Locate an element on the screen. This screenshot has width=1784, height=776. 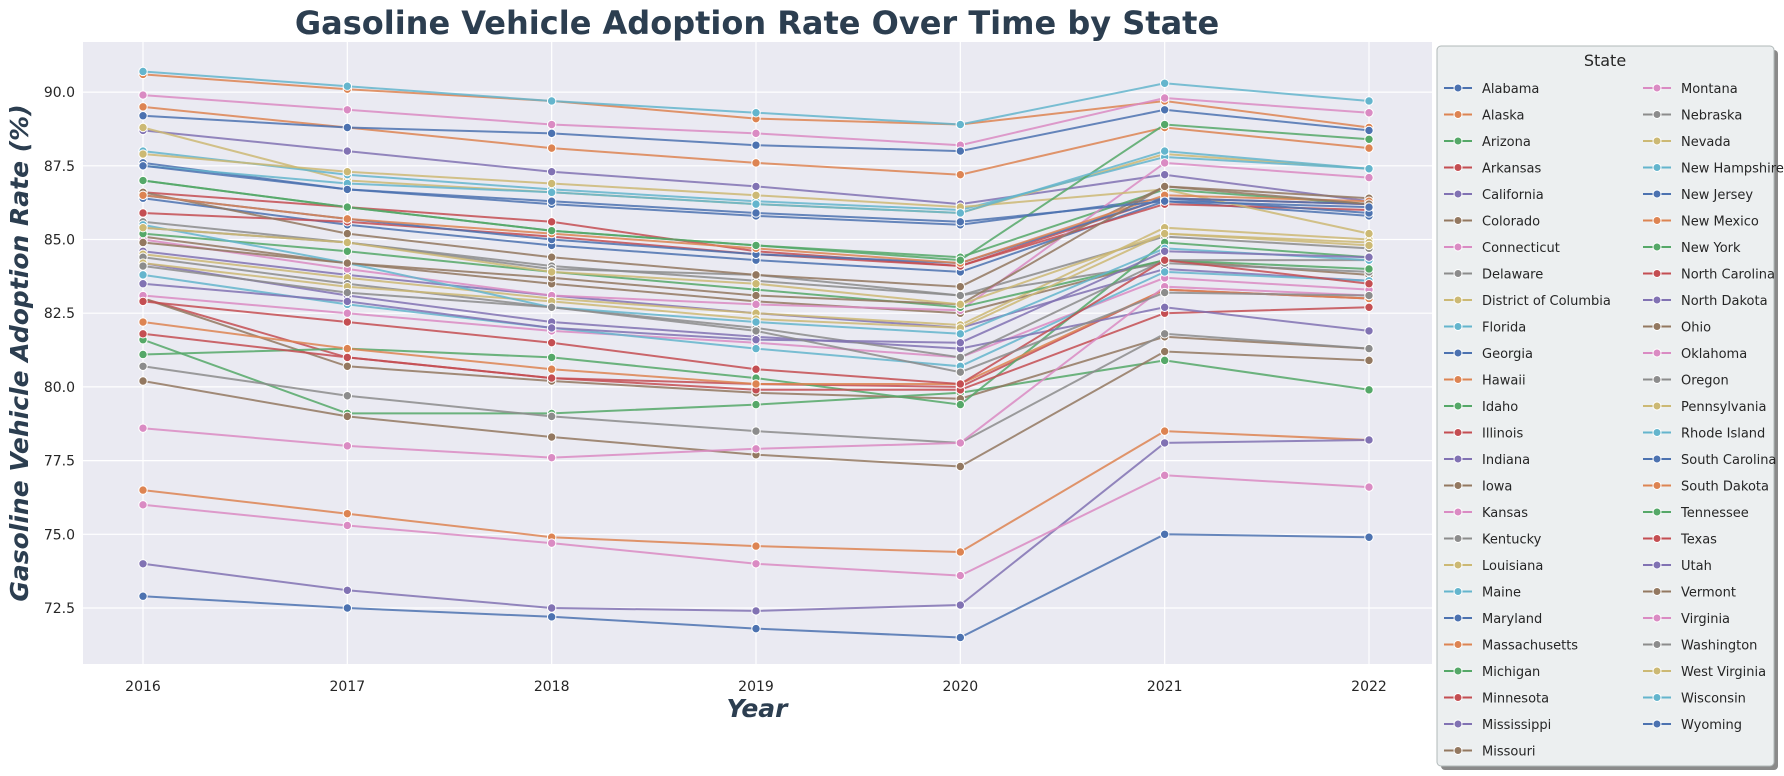
legend-label: District of Columbia is located at coordinates (1546, 301).